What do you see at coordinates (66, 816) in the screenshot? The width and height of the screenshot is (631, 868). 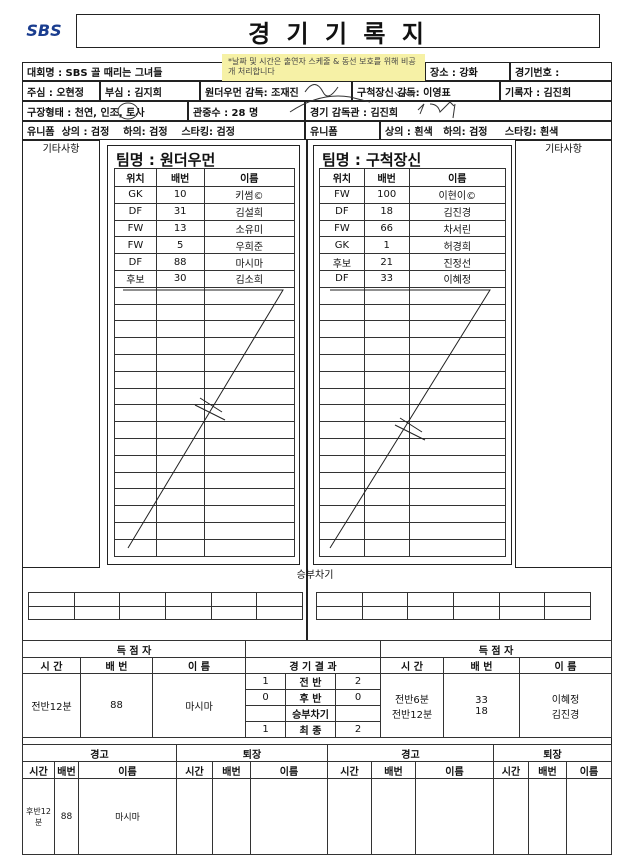 I see `warning-number: 88` at bounding box center [66, 816].